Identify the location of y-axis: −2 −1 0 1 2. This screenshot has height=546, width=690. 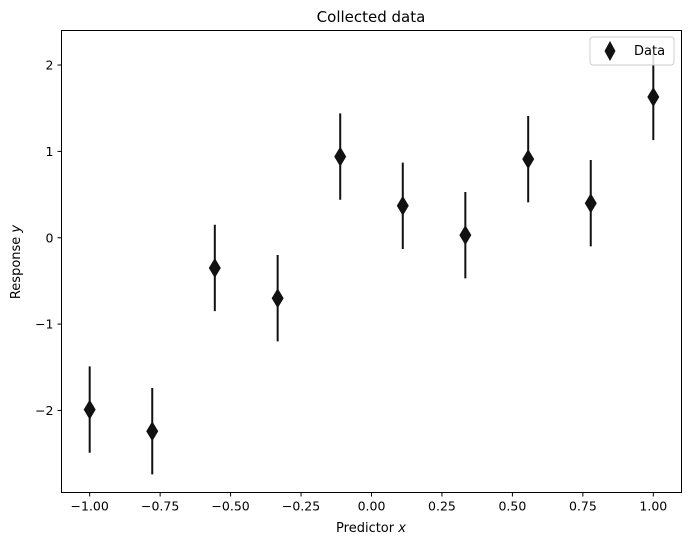
(48, 238).